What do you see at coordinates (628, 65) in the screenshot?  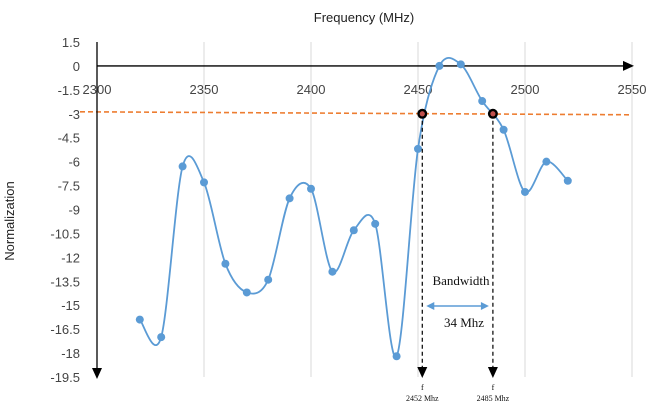 I see `x-axis-arrow-icon` at bounding box center [628, 65].